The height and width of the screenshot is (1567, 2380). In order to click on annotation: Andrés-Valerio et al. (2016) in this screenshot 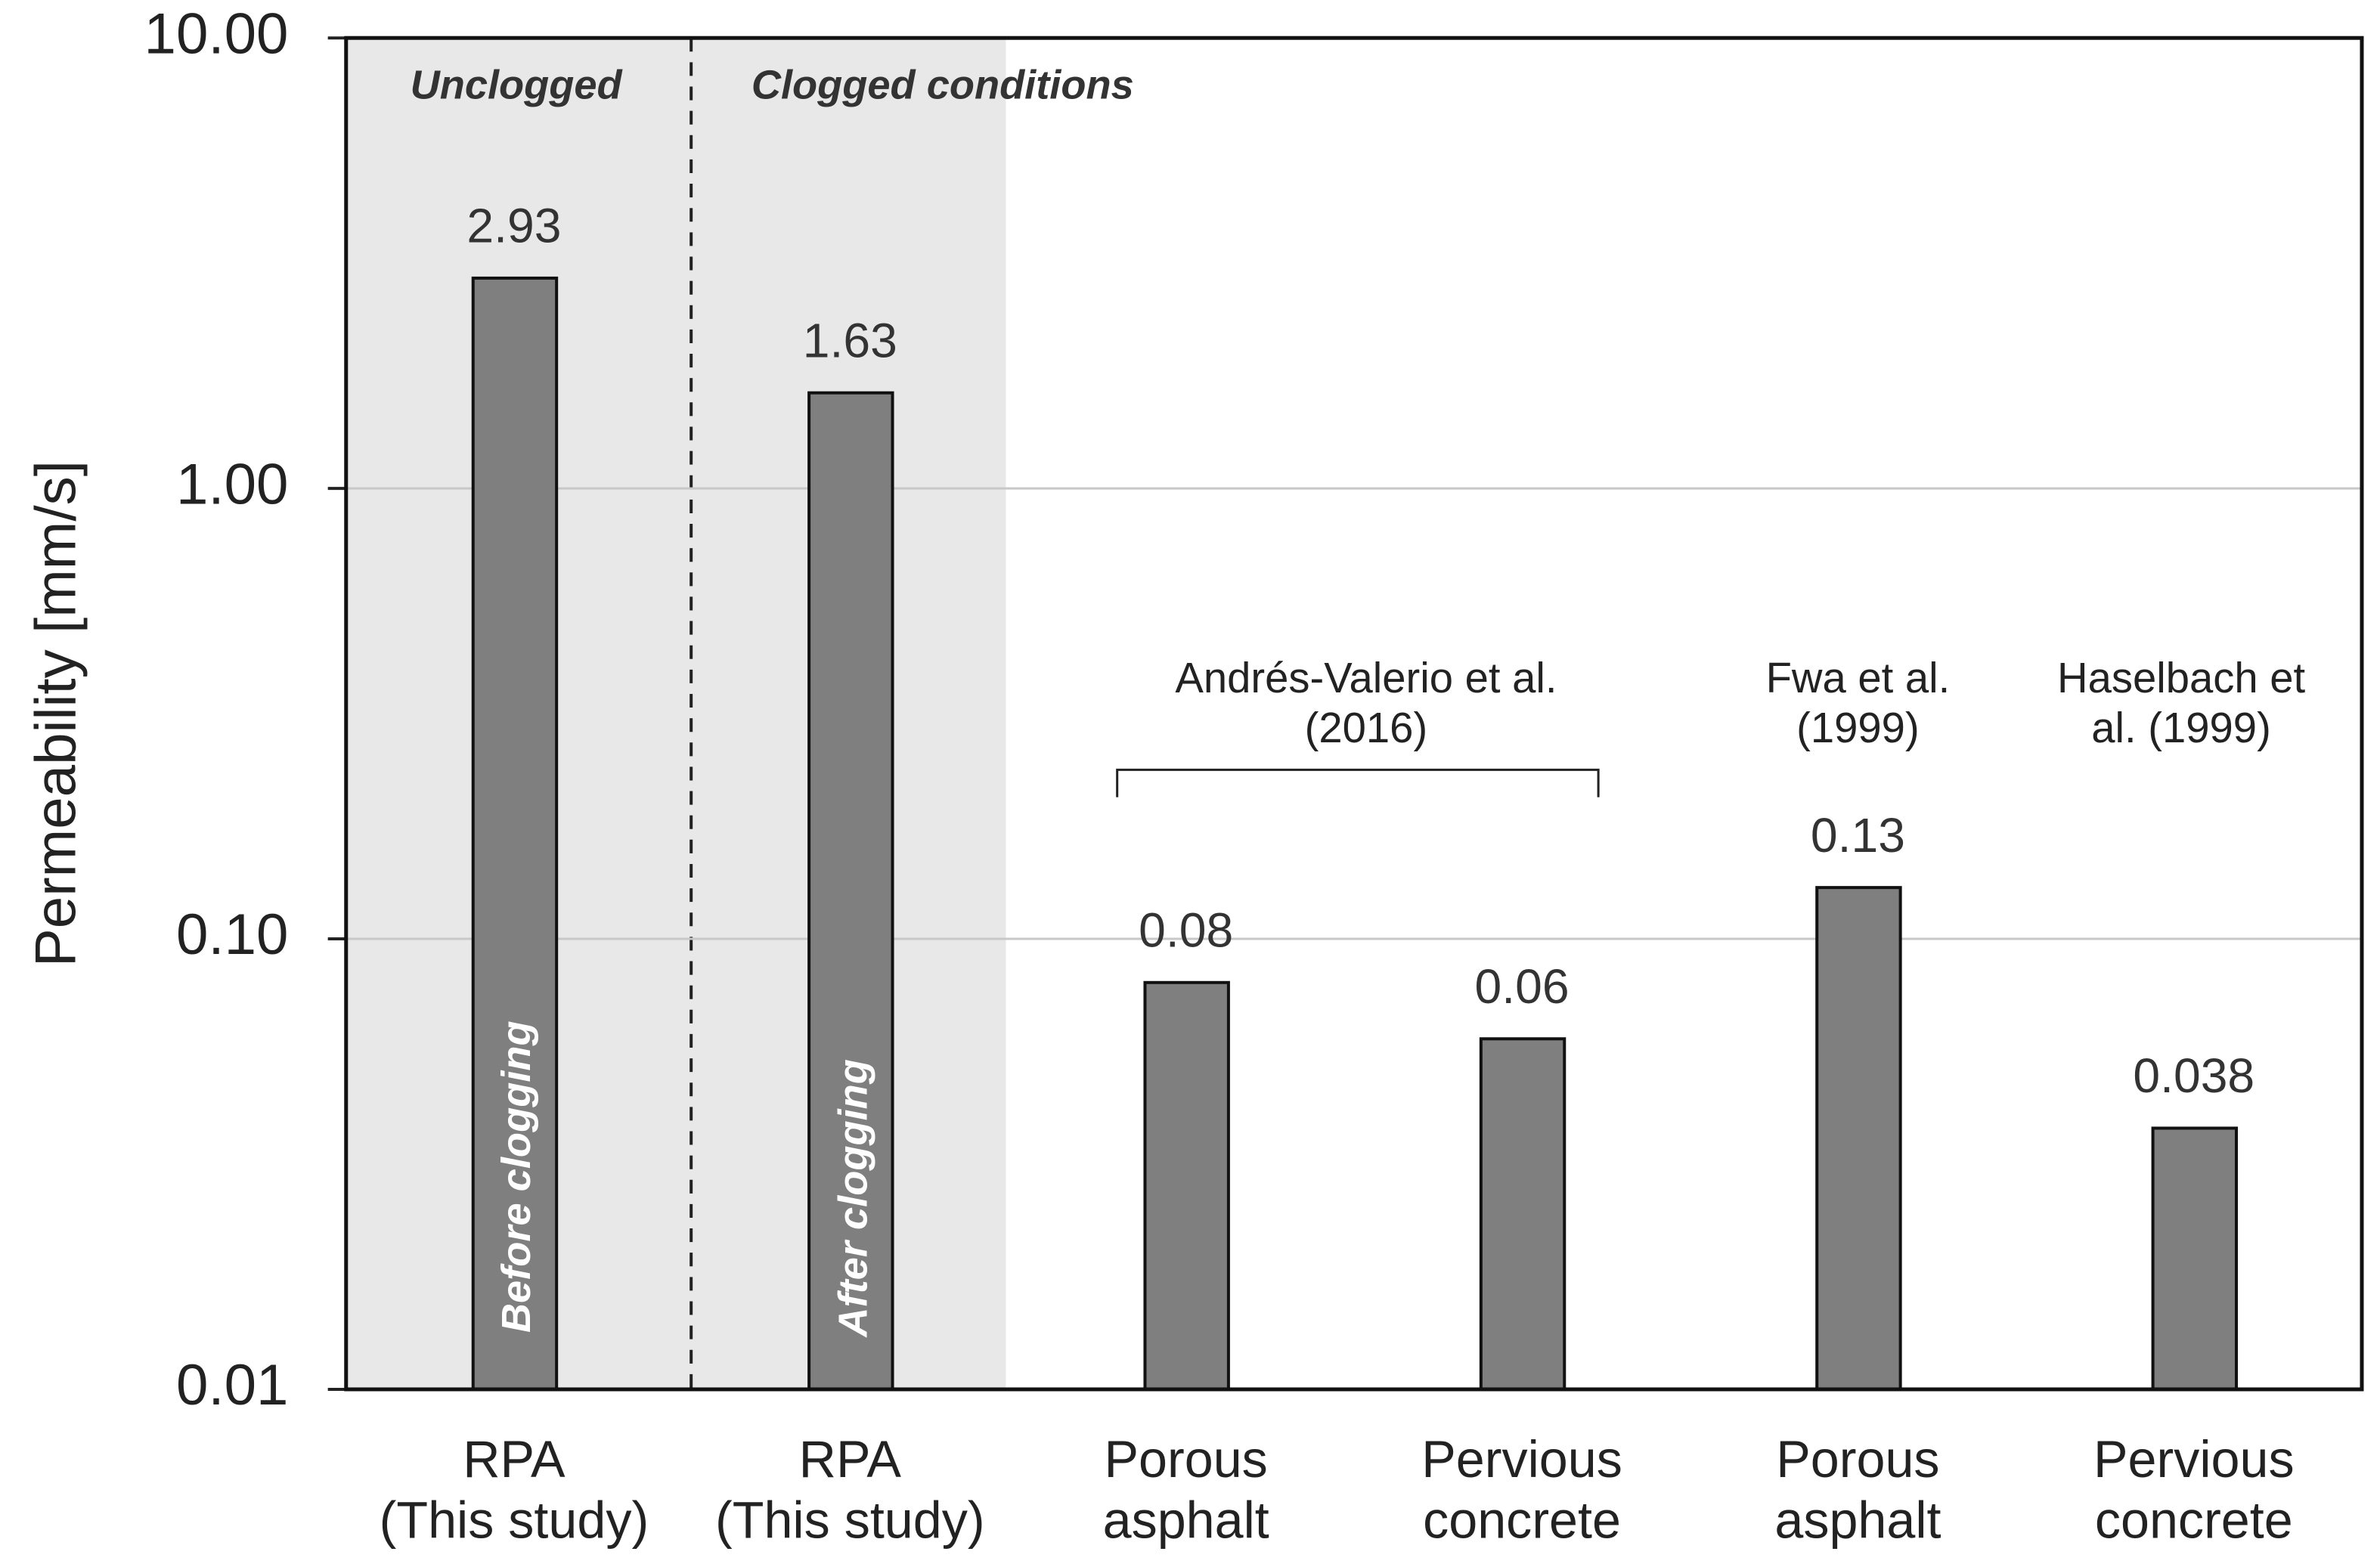, I will do `click(1366, 703)`.